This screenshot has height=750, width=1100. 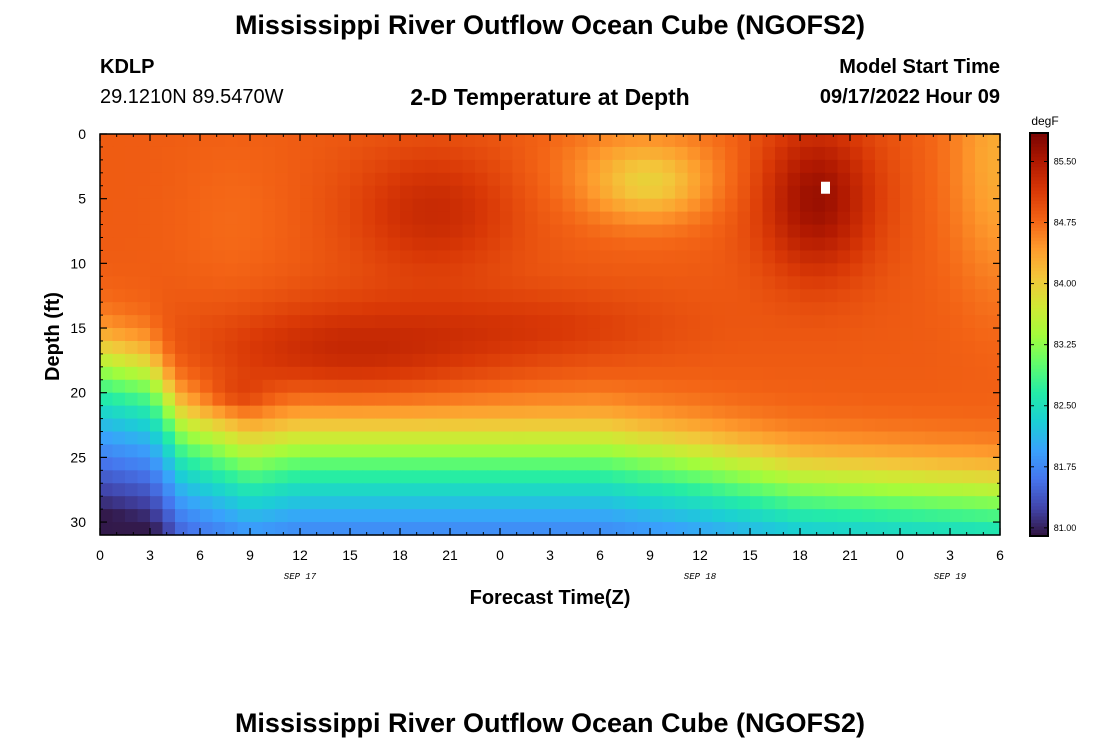 I want to click on chart-subtitle: 2-D Temperature at Depth, so click(x=550, y=97).